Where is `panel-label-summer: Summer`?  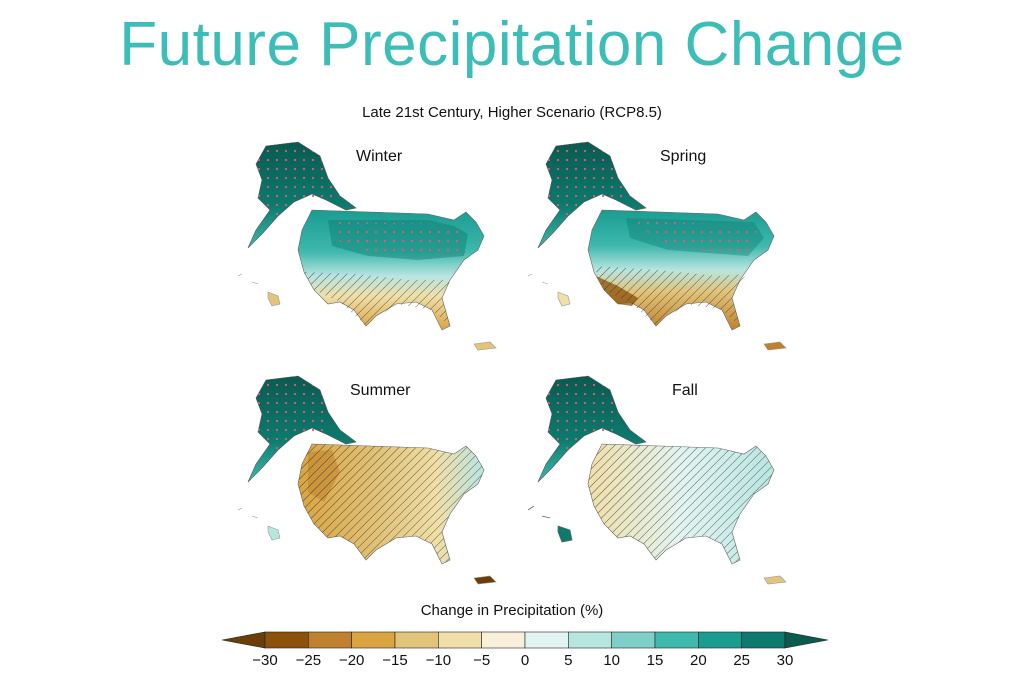 panel-label-summer: Summer is located at coordinates (380, 390).